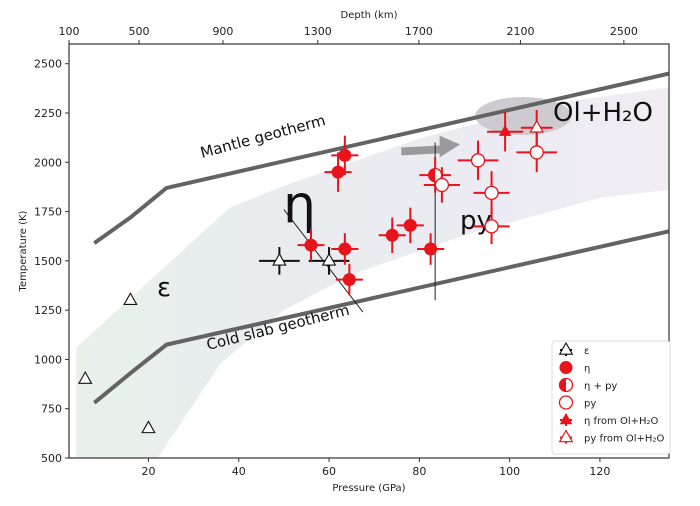 The height and width of the screenshot is (506, 700). I want to click on legend-label: py from Ol+H₂O, so click(624, 439).